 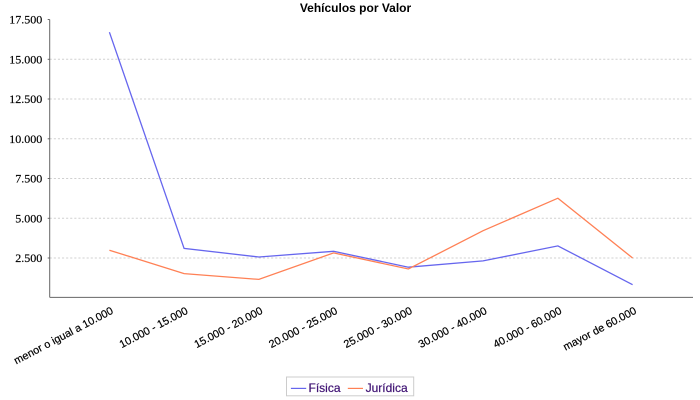 What do you see at coordinates (325, 388) in the screenshot?
I see `svg-text: Física` at bounding box center [325, 388].